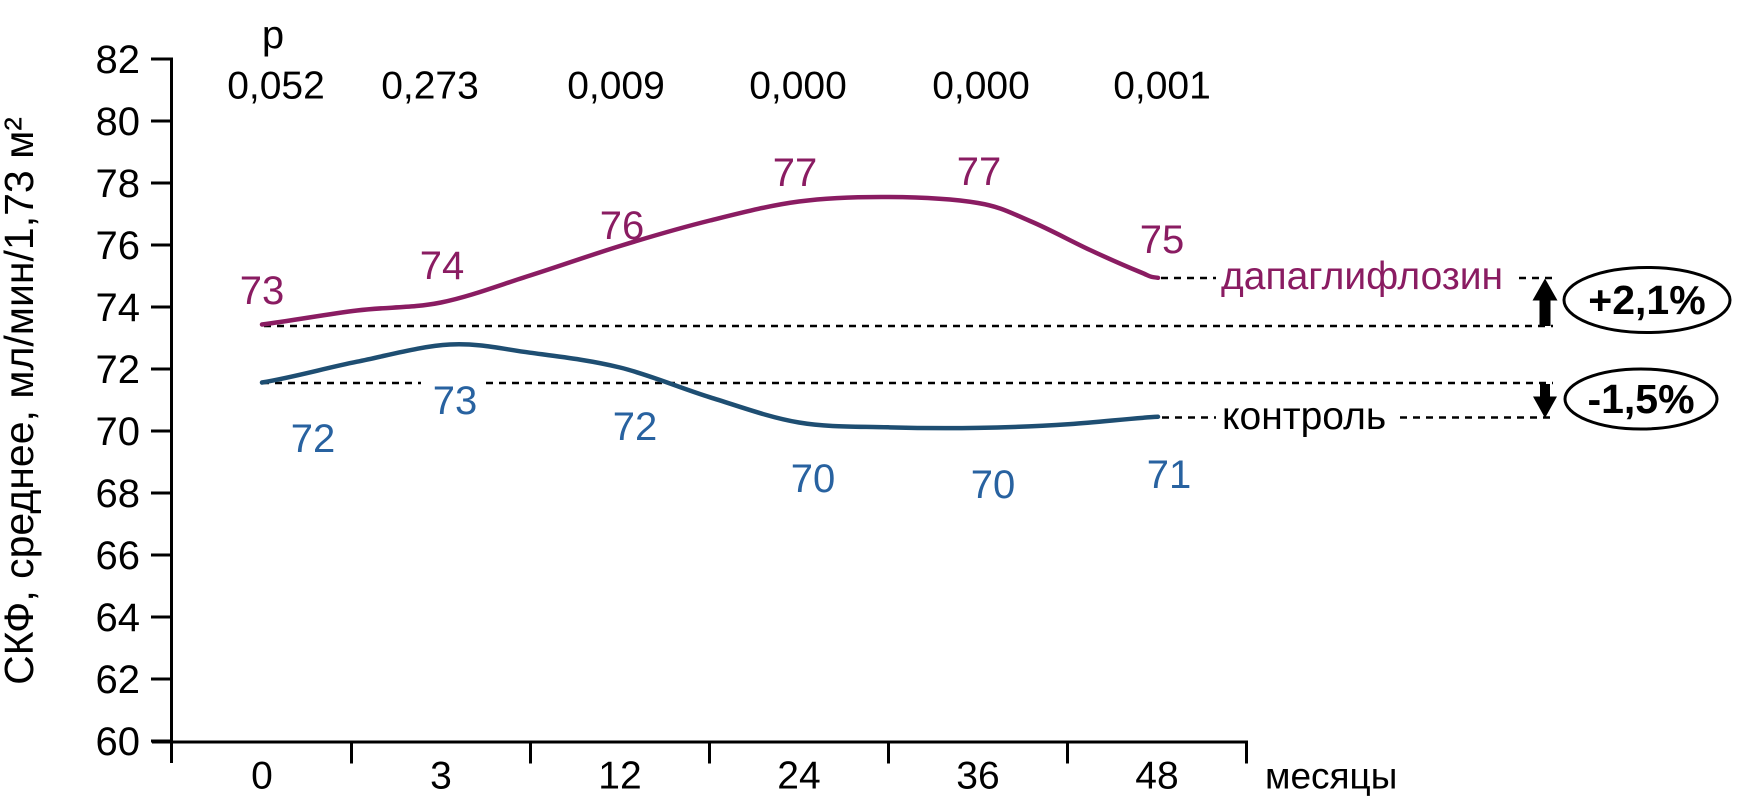 The image size is (1747, 808). I want to click on svg-text: месяцы, so click(1331, 776).